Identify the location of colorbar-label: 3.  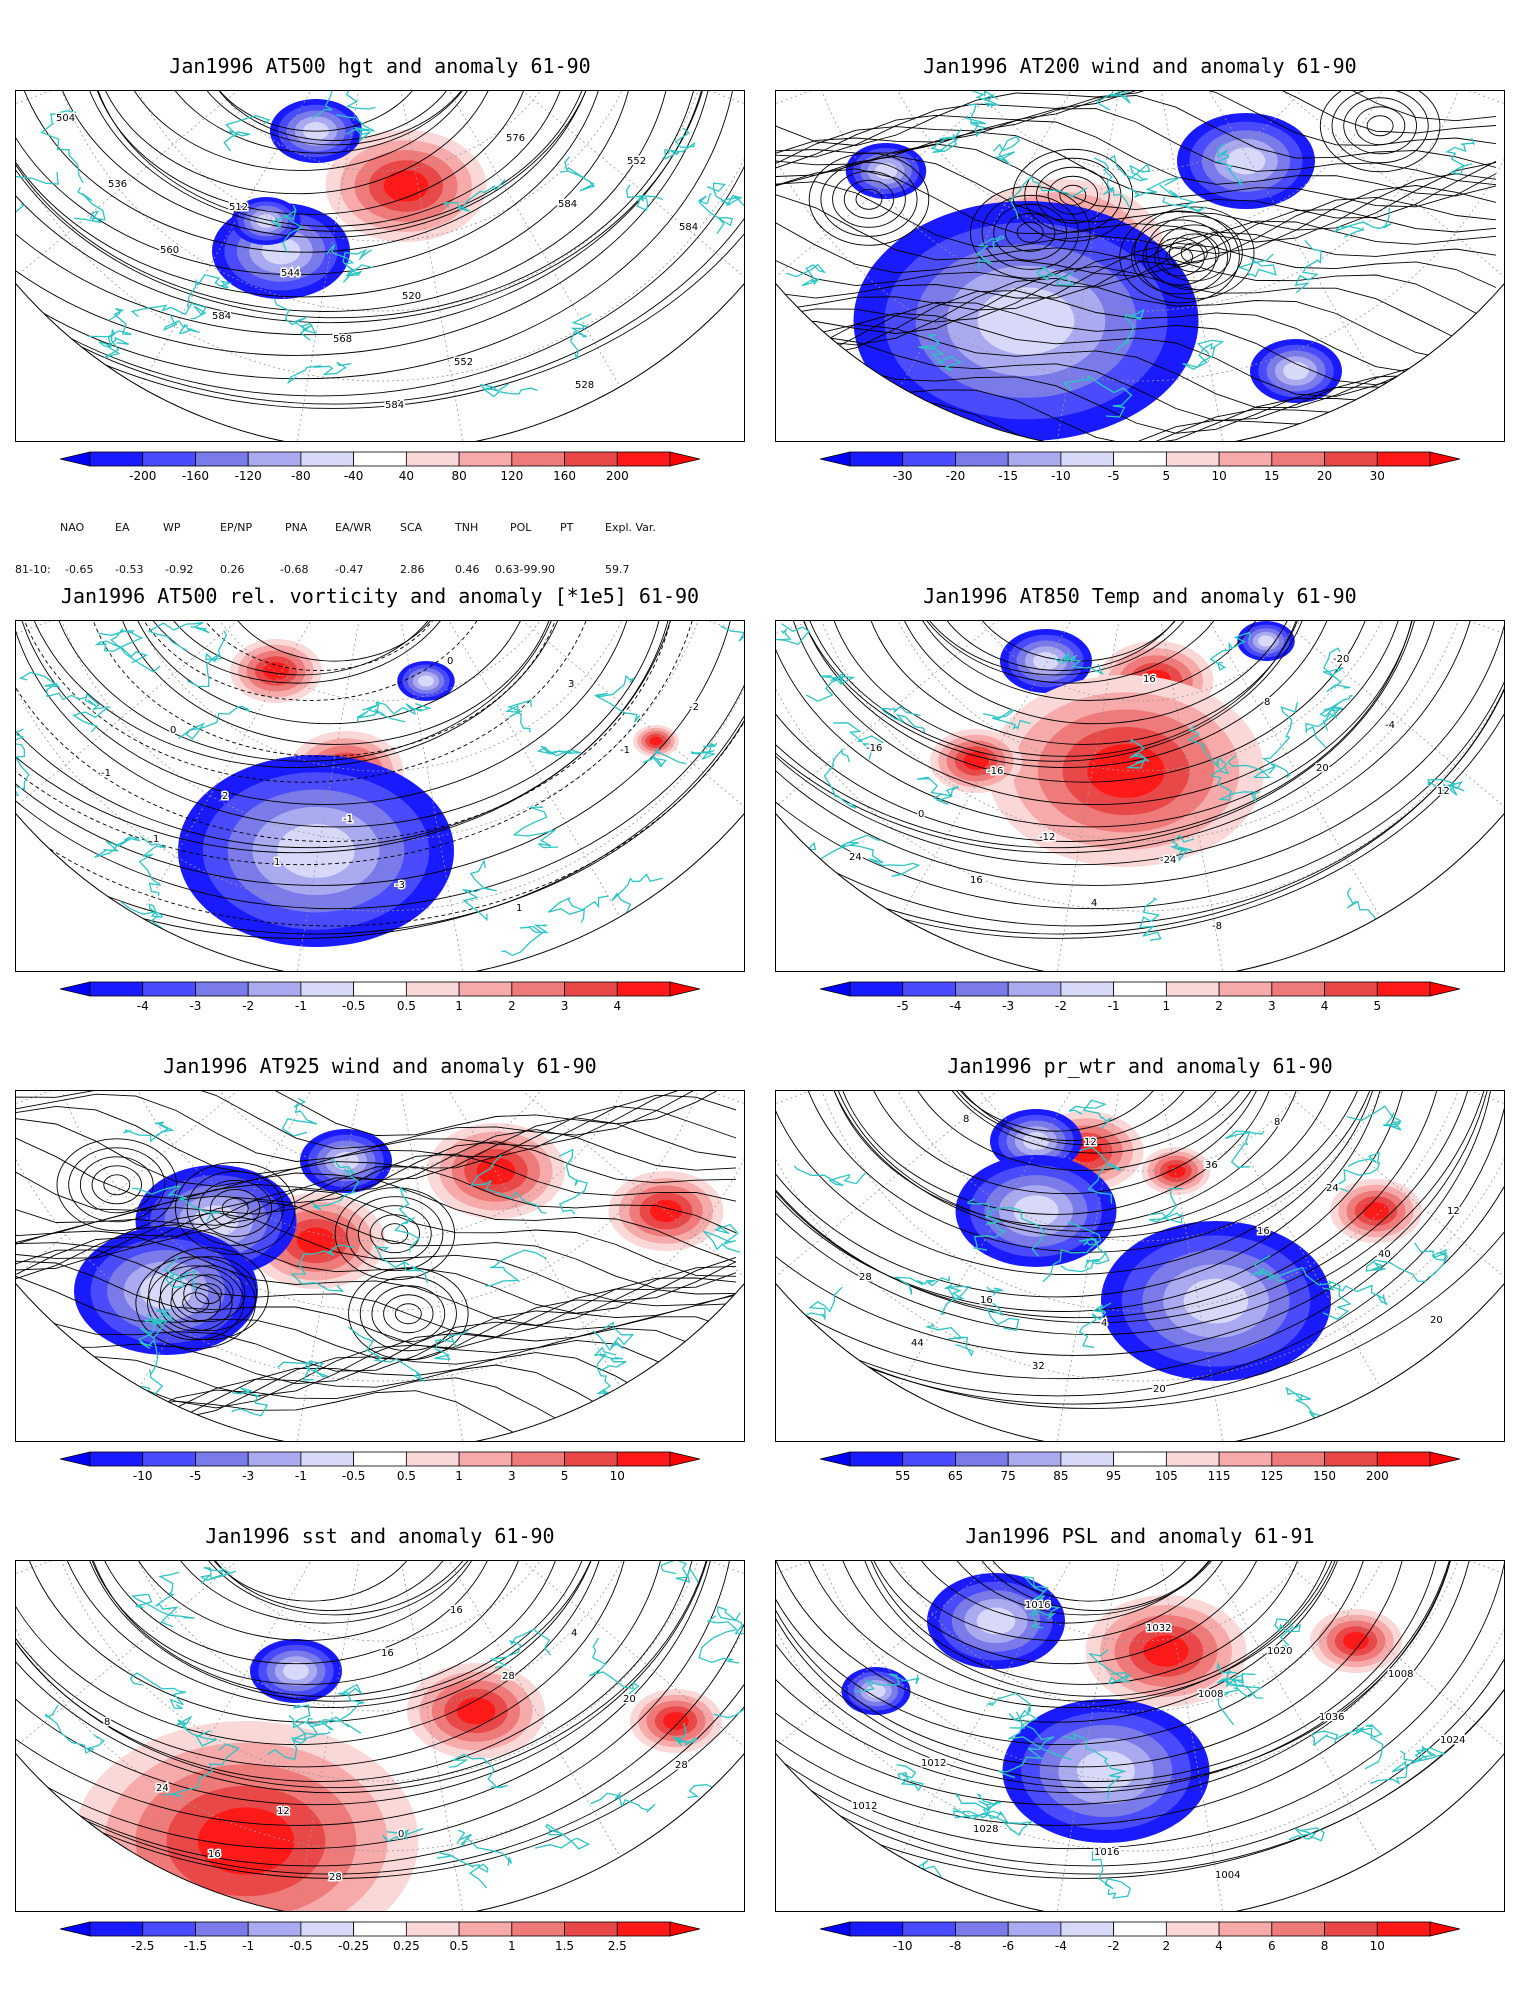
(512, 1476).